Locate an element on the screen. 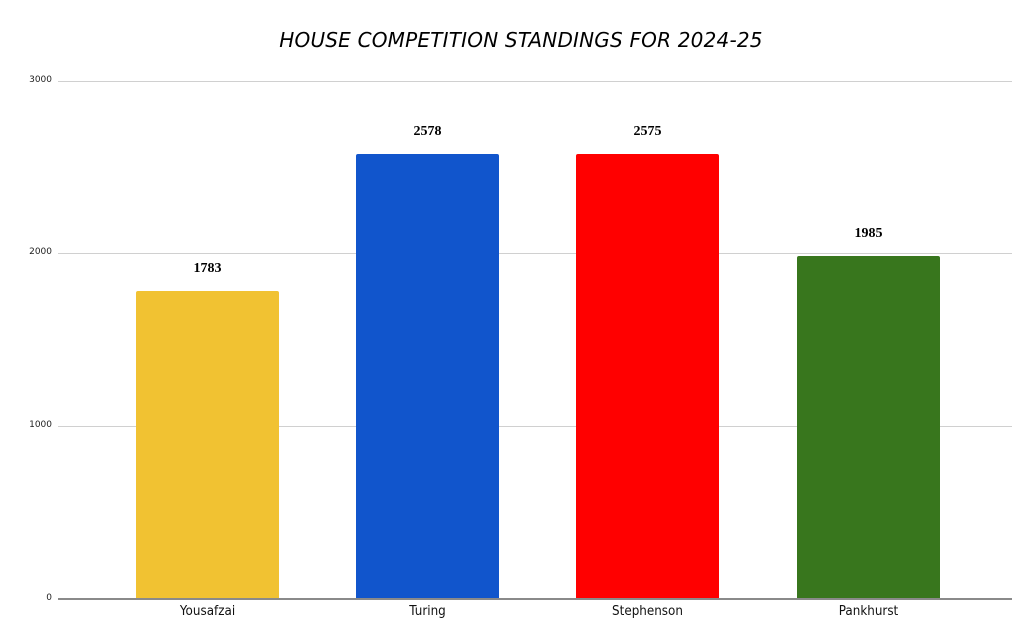  y-tick-1000: 1000 is located at coordinates (40, 425).